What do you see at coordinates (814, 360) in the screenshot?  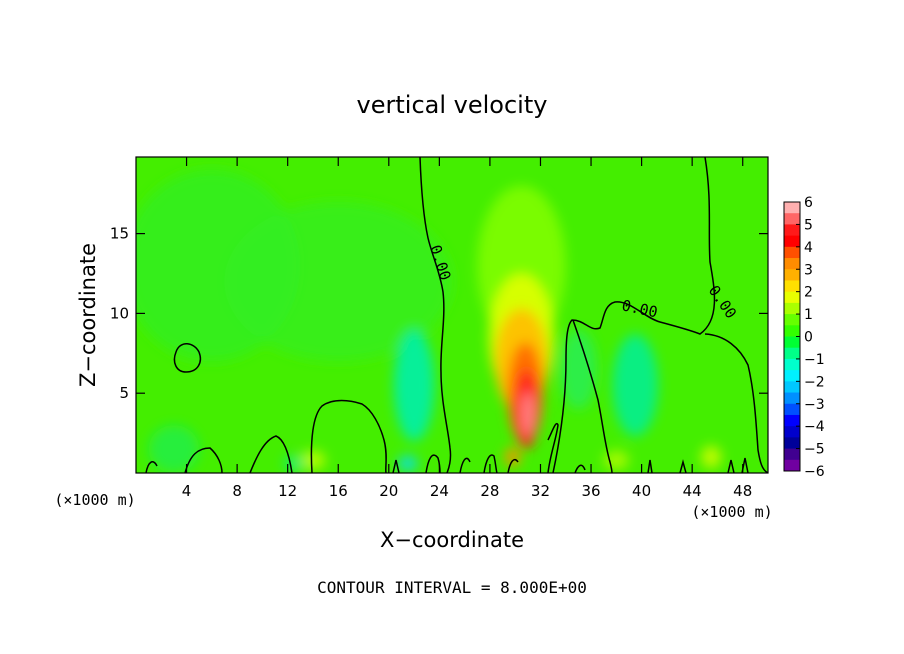 I see `colorbar-label: −1` at bounding box center [814, 360].